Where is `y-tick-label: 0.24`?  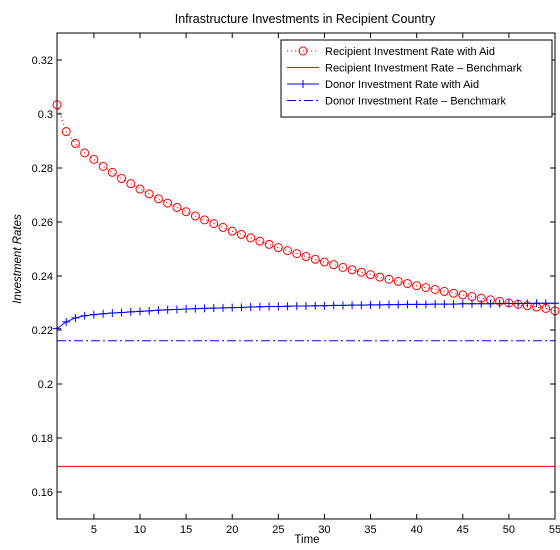 y-tick-label: 0.24 is located at coordinates (42, 277).